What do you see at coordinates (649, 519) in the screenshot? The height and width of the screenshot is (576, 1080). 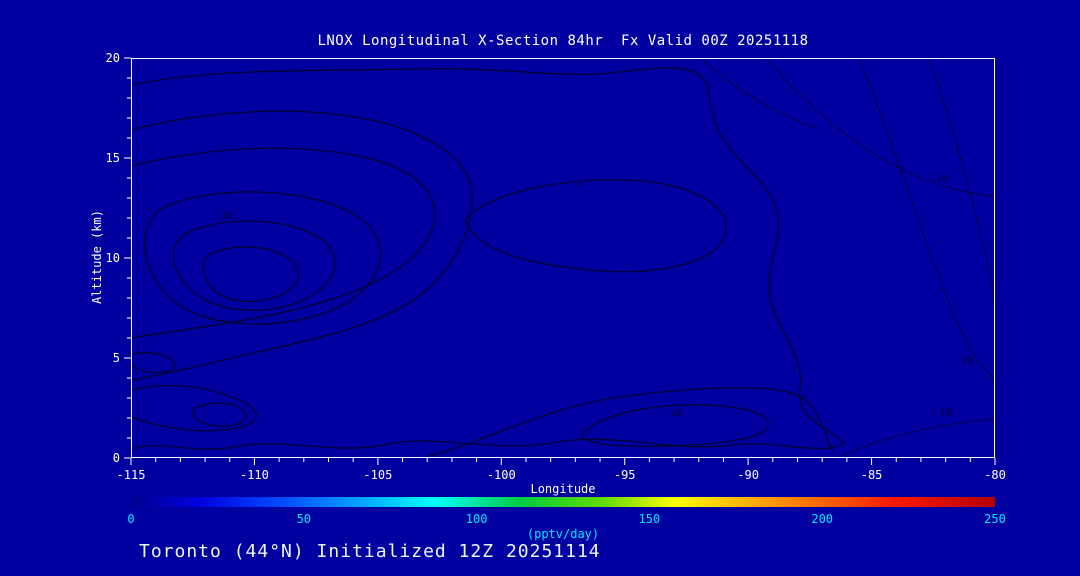 I see `colorbar-tick-label: 150` at bounding box center [649, 519].